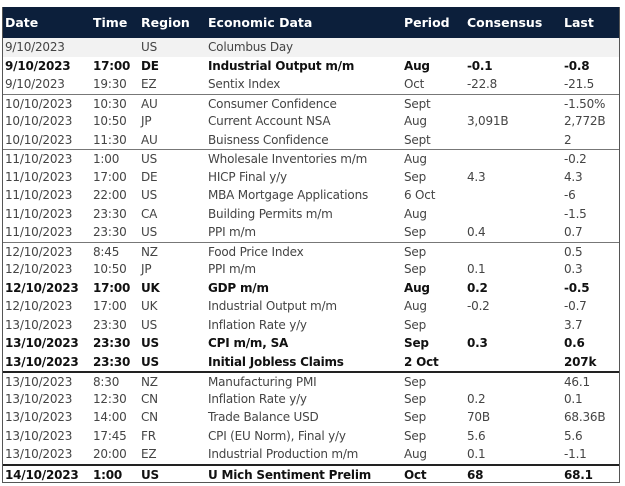  What do you see at coordinates (573, 251) in the screenshot?
I see `cell-last: 0.5` at bounding box center [573, 251].